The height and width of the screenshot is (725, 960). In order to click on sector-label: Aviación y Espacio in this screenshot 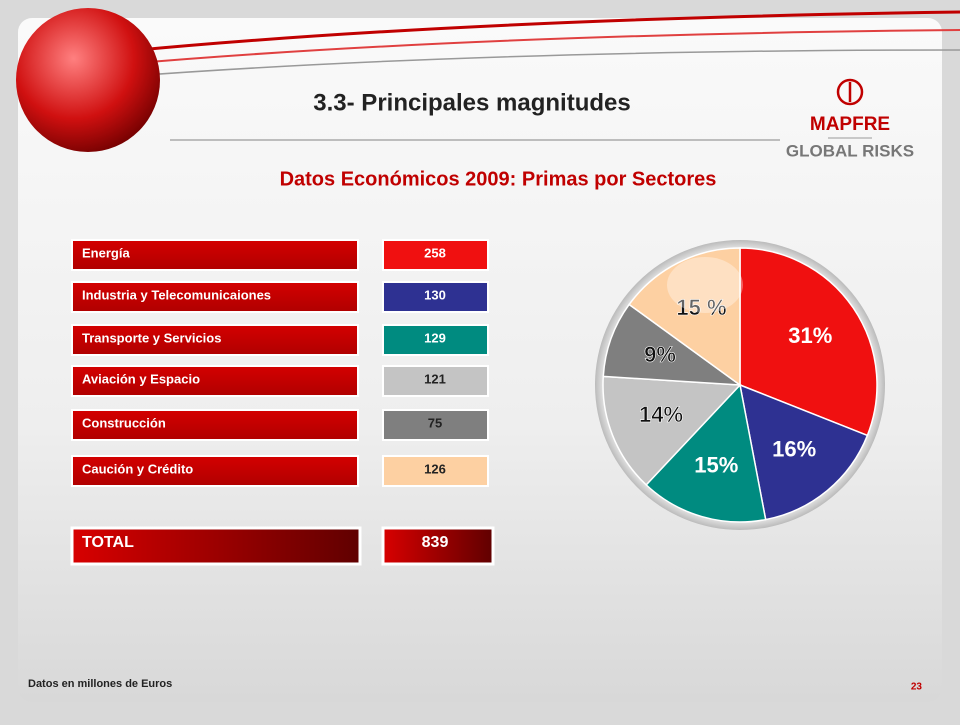, I will do `click(141, 378)`.